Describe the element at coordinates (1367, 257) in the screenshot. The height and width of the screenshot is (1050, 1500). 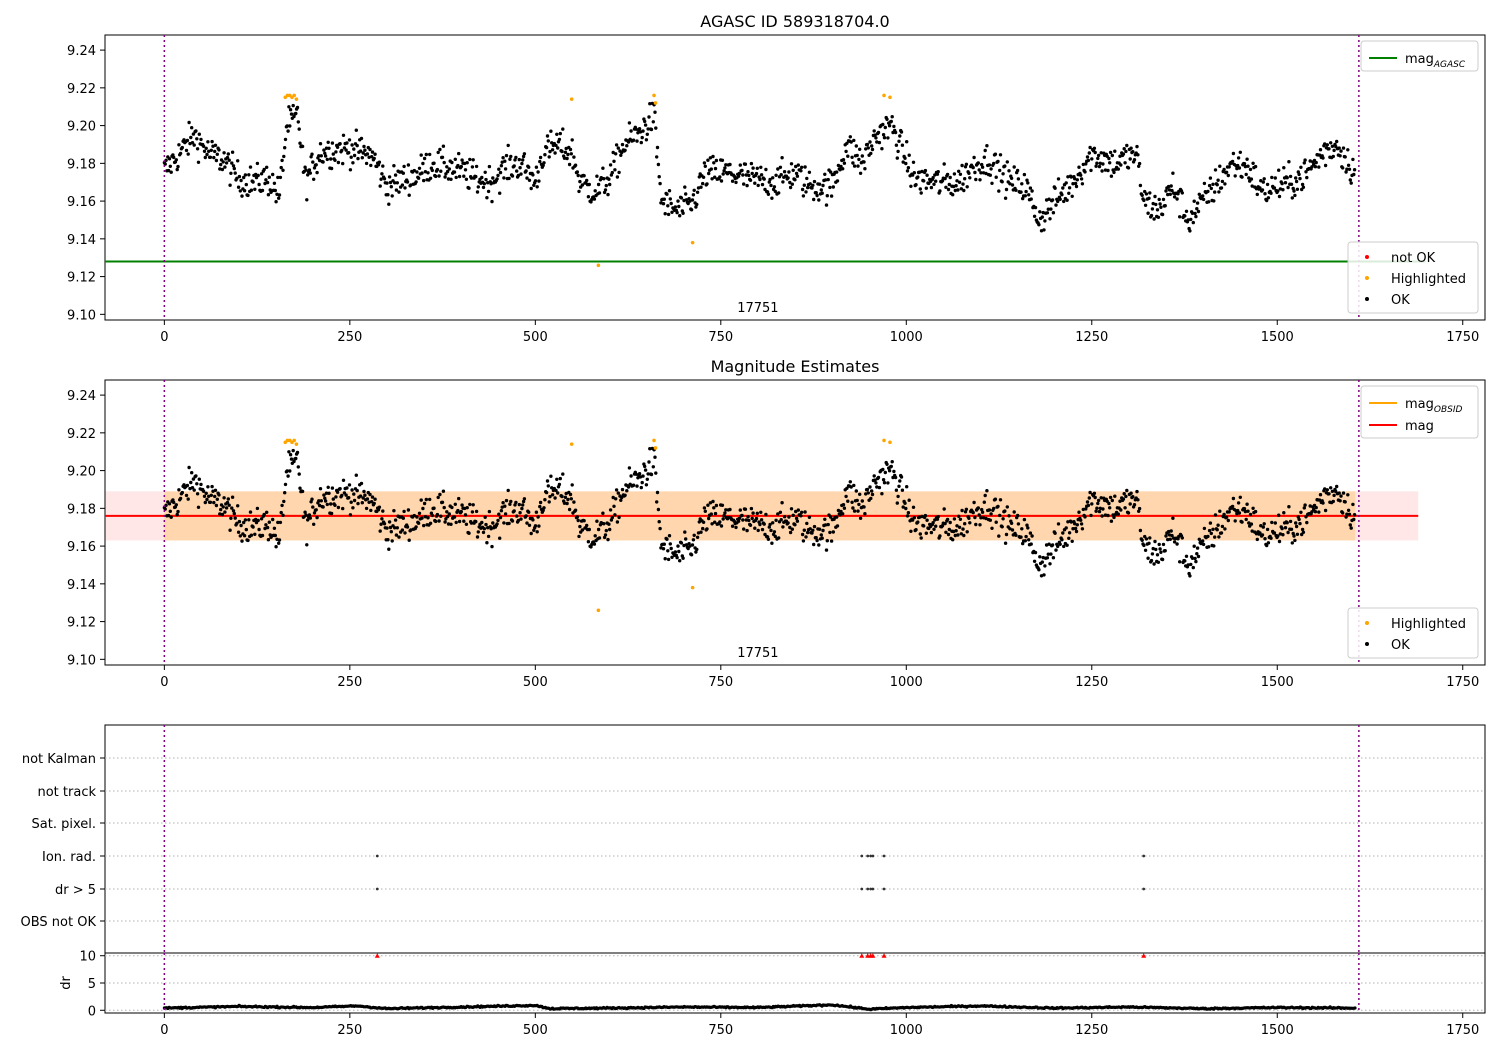
I see `legend-marker` at that location.